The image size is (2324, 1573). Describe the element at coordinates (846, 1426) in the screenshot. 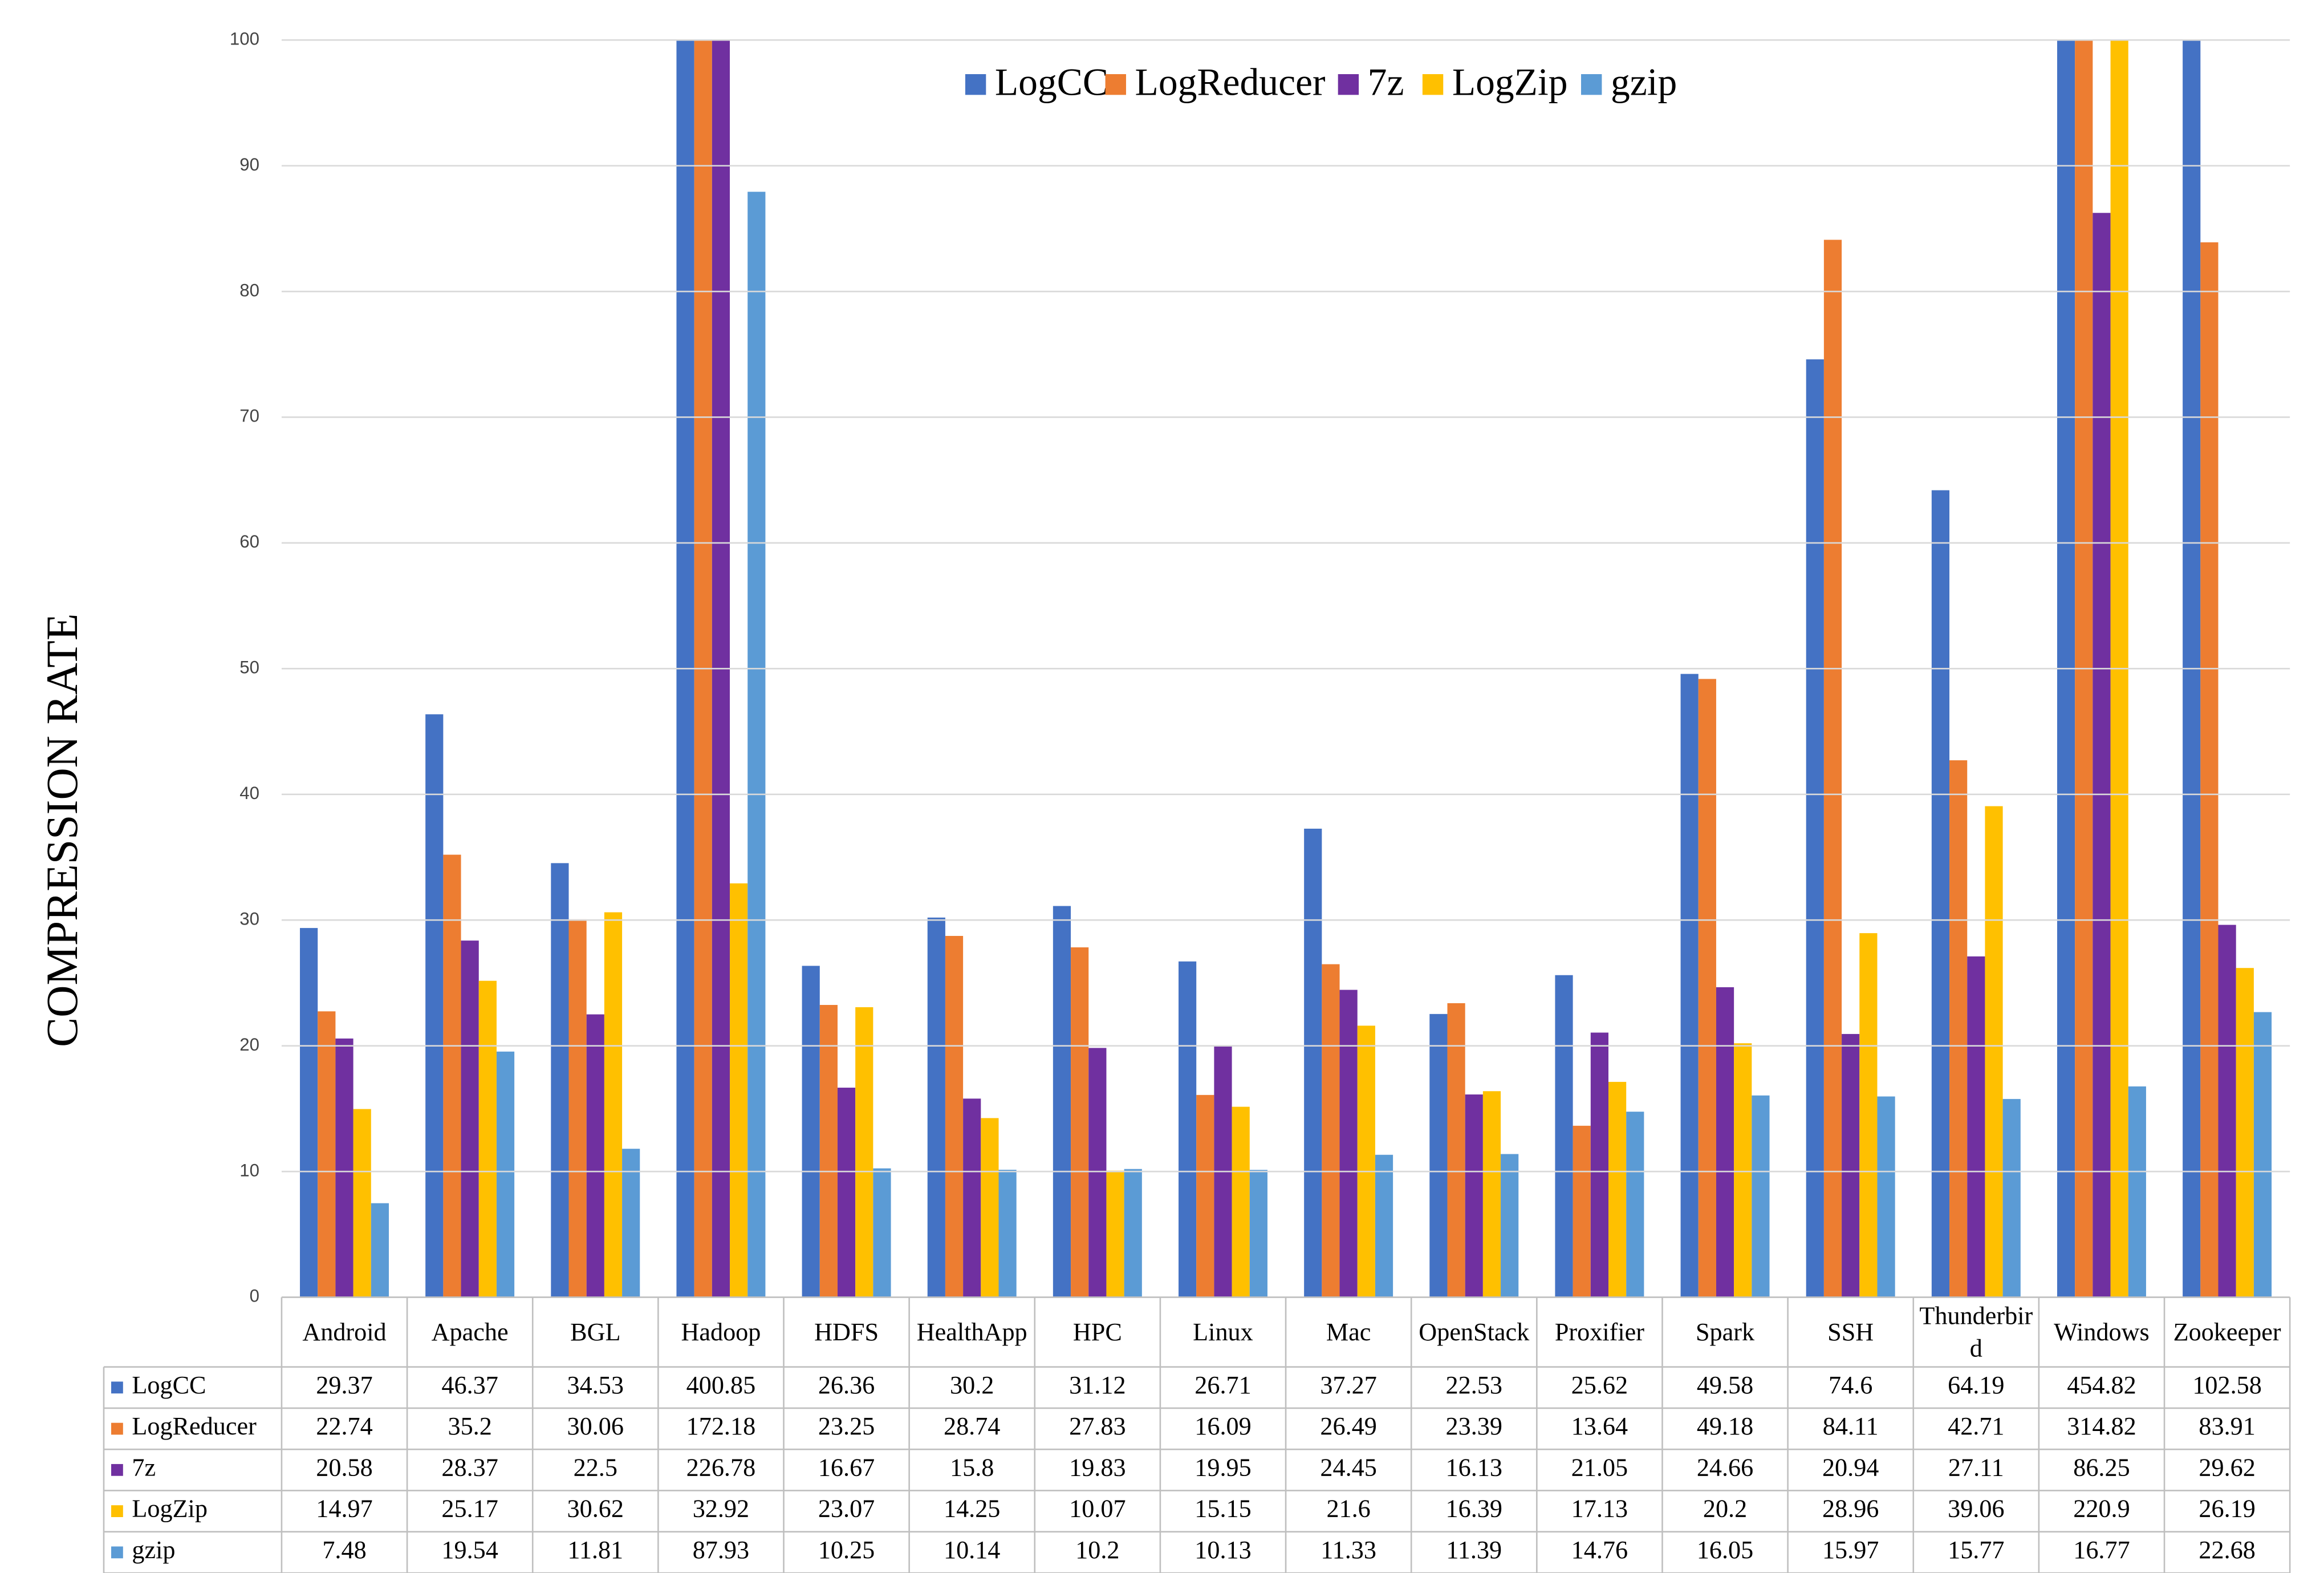

I see `table-cell: 23.25` at that location.